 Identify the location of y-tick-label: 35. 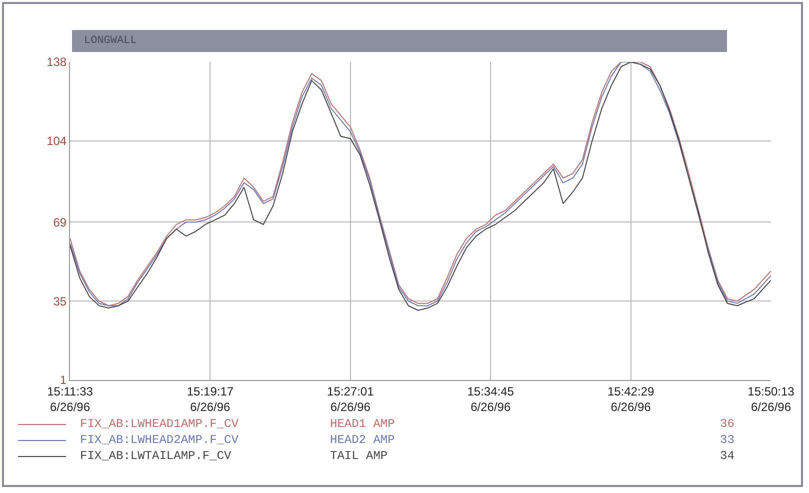
(60, 301).